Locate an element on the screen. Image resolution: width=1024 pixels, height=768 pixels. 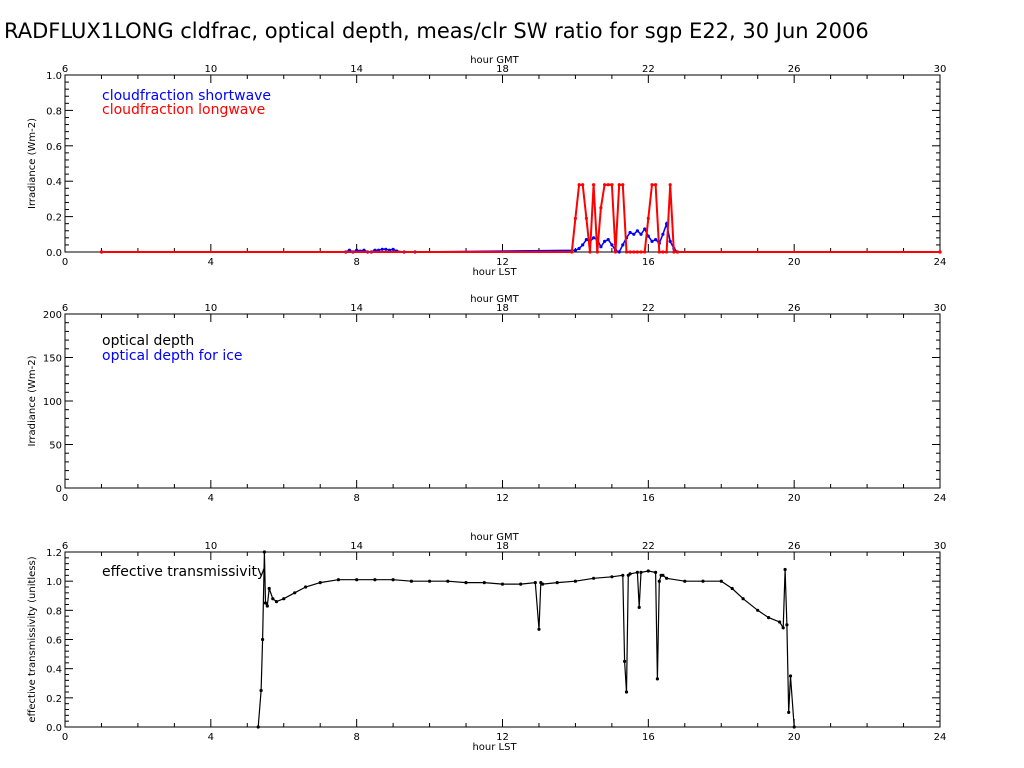
series-cloudfraction-shortwave is located at coordinates (520, 237).